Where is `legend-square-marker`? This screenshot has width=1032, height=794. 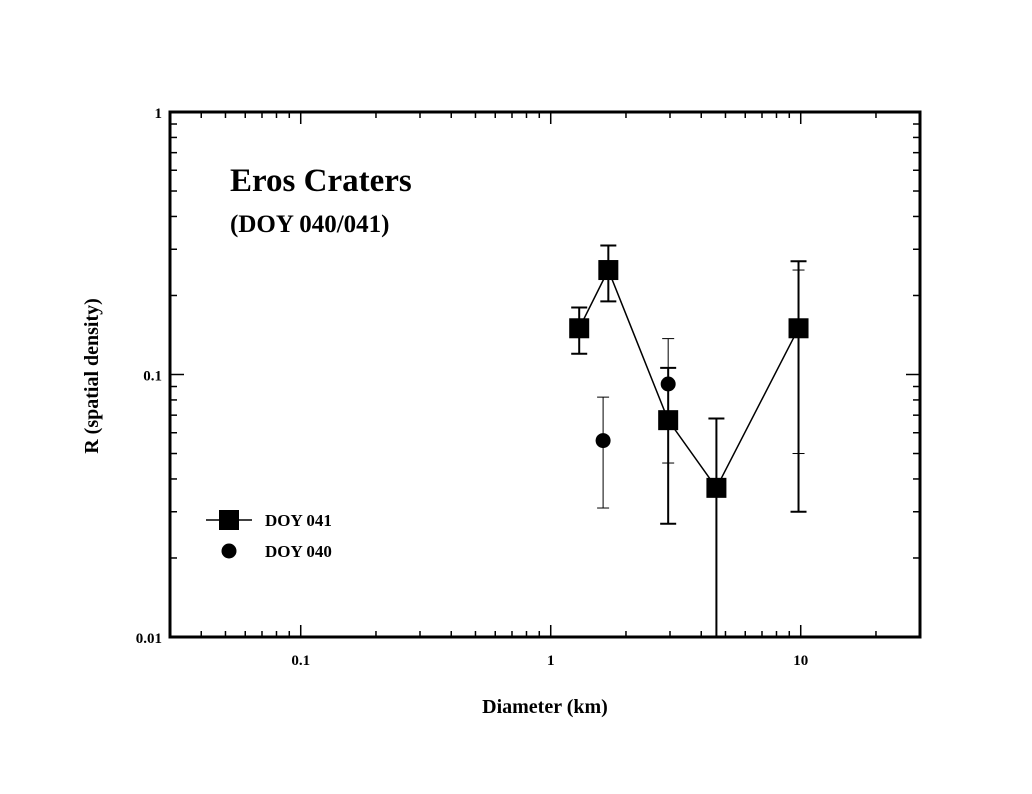 legend-square-marker is located at coordinates (229, 520).